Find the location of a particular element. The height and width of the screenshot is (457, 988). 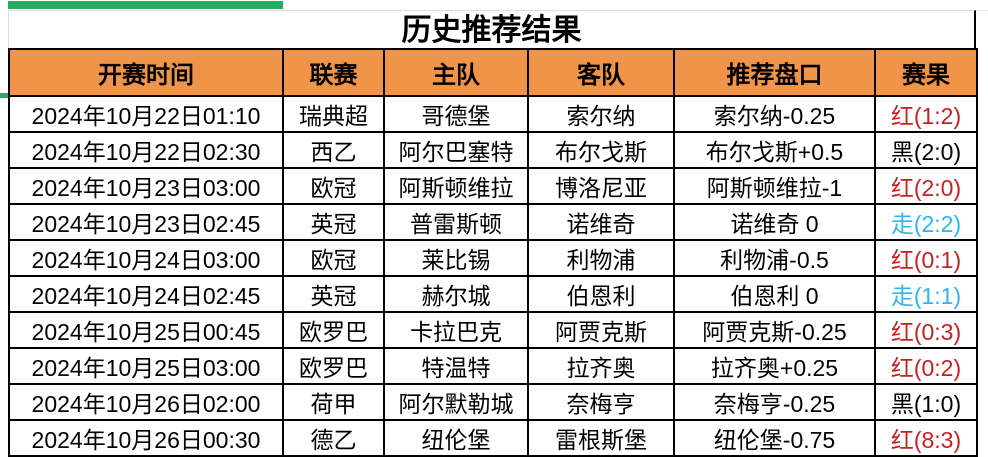

cell-result: 走(1:1) is located at coordinates (926, 294).